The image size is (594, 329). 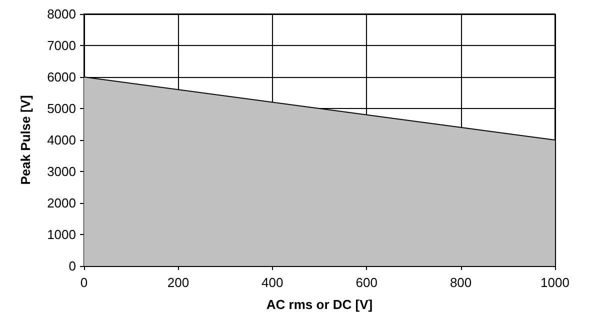 What do you see at coordinates (61, 171) in the screenshot?
I see `y-tick-label: 3000` at bounding box center [61, 171].